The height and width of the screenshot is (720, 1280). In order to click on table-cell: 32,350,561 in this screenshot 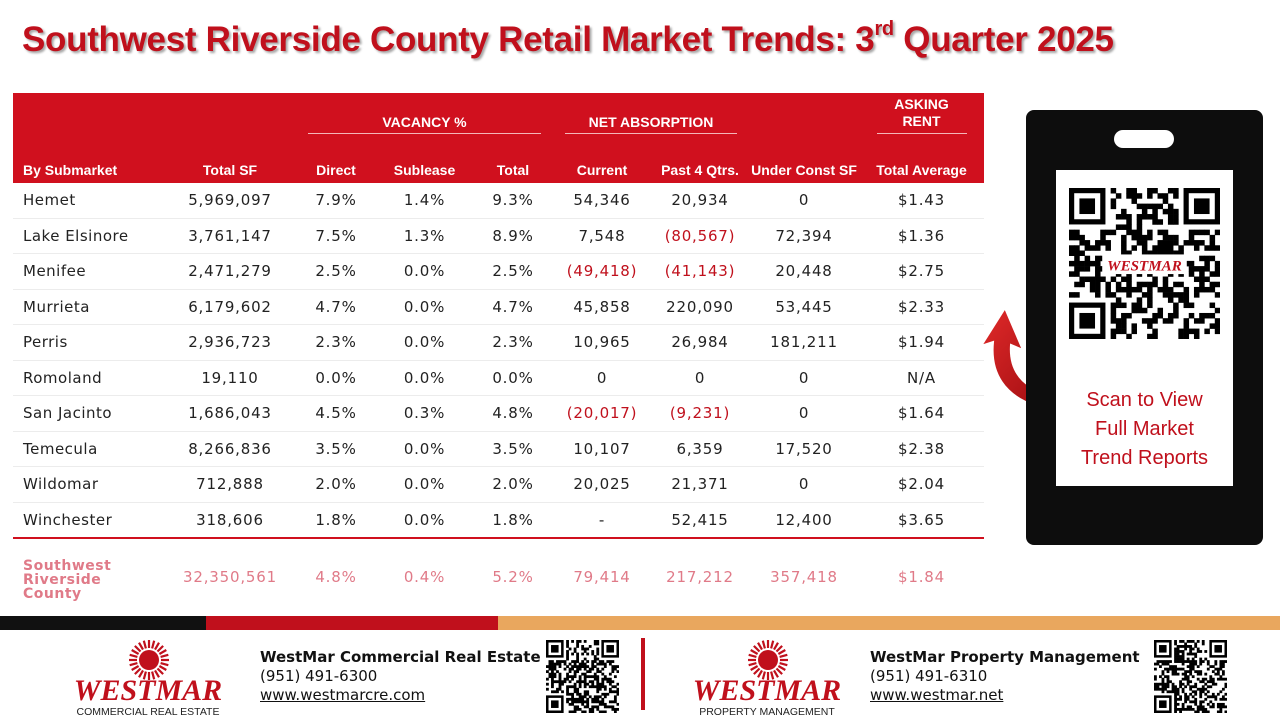, I will do `click(230, 576)`.